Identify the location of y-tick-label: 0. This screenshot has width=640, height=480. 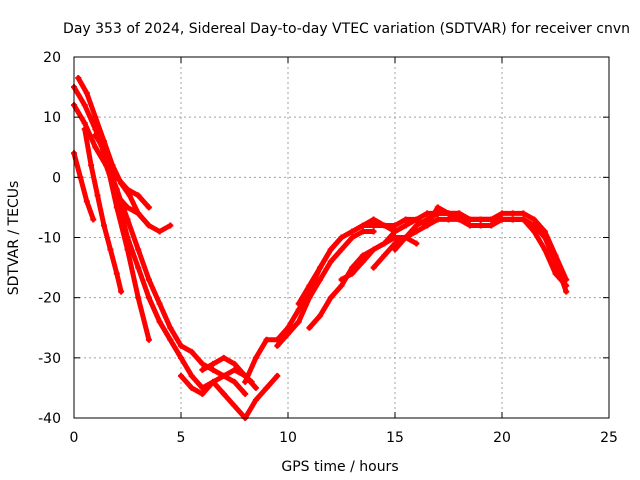
(56, 178).